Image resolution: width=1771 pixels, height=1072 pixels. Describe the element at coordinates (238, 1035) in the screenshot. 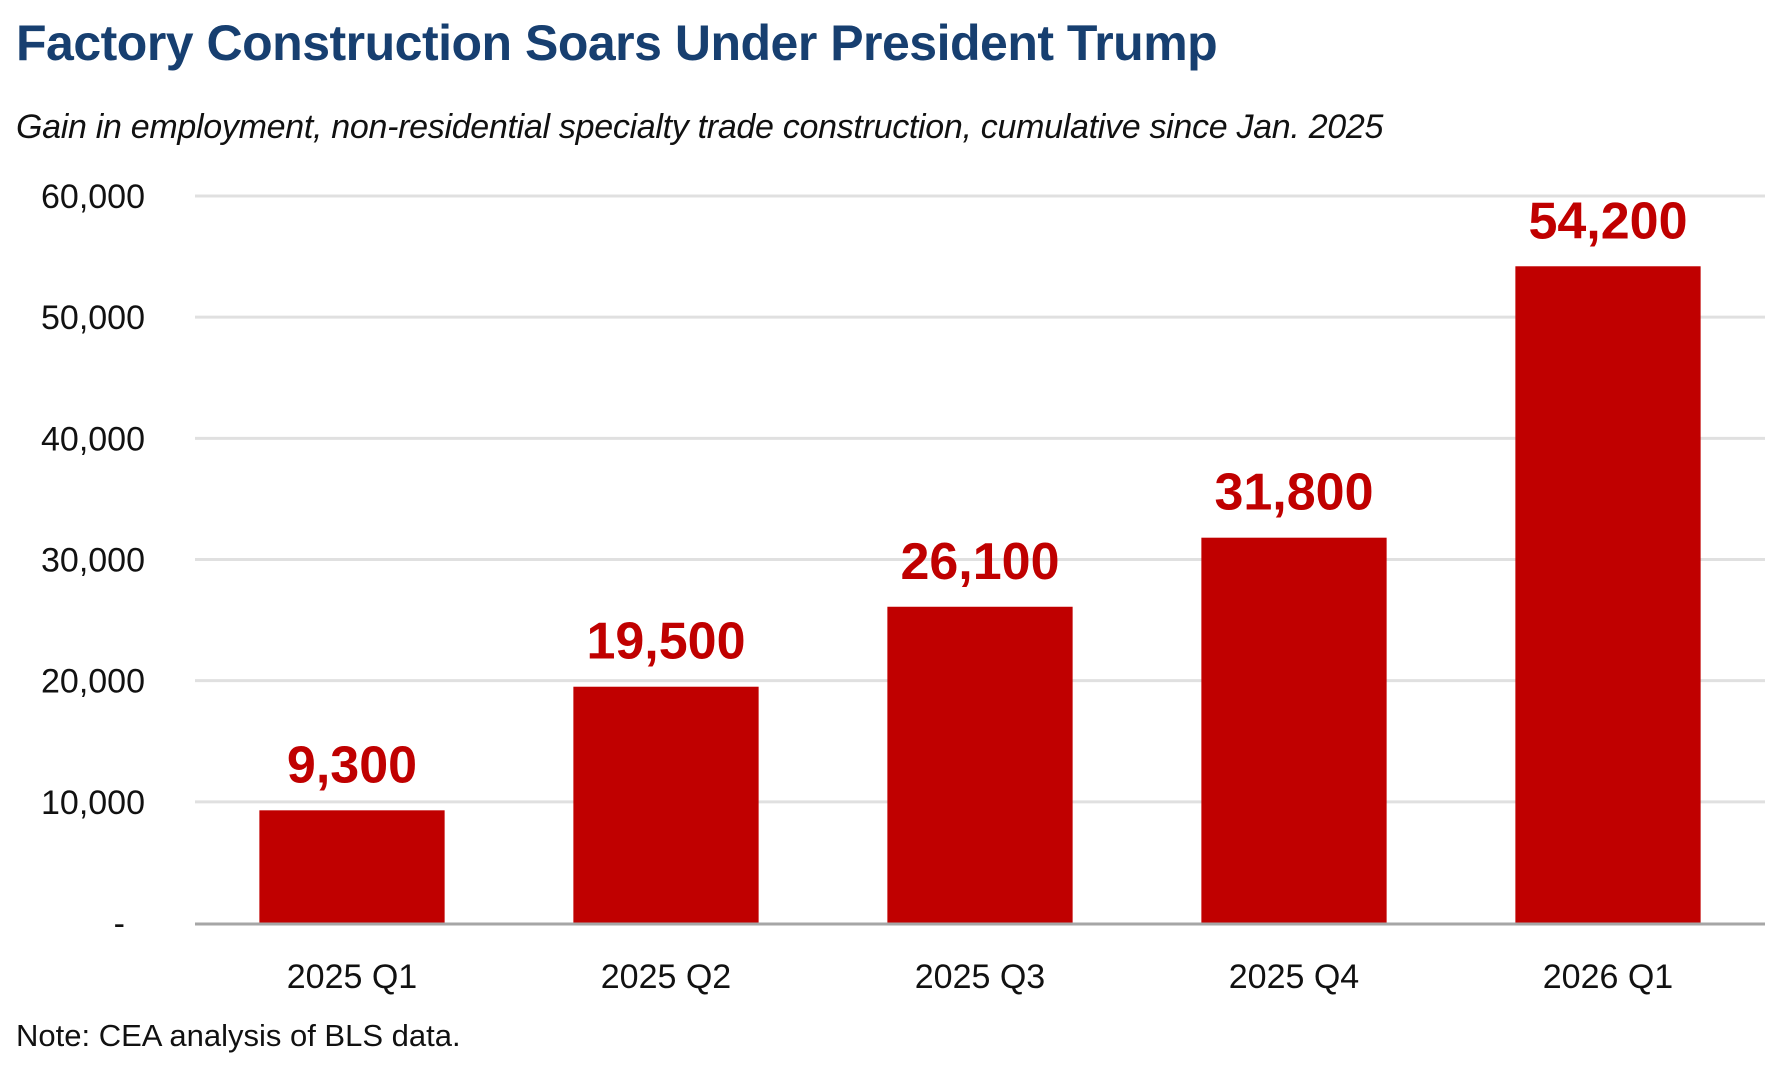

I see `source-note: Note: CEA analysis of BLS data.` at that location.